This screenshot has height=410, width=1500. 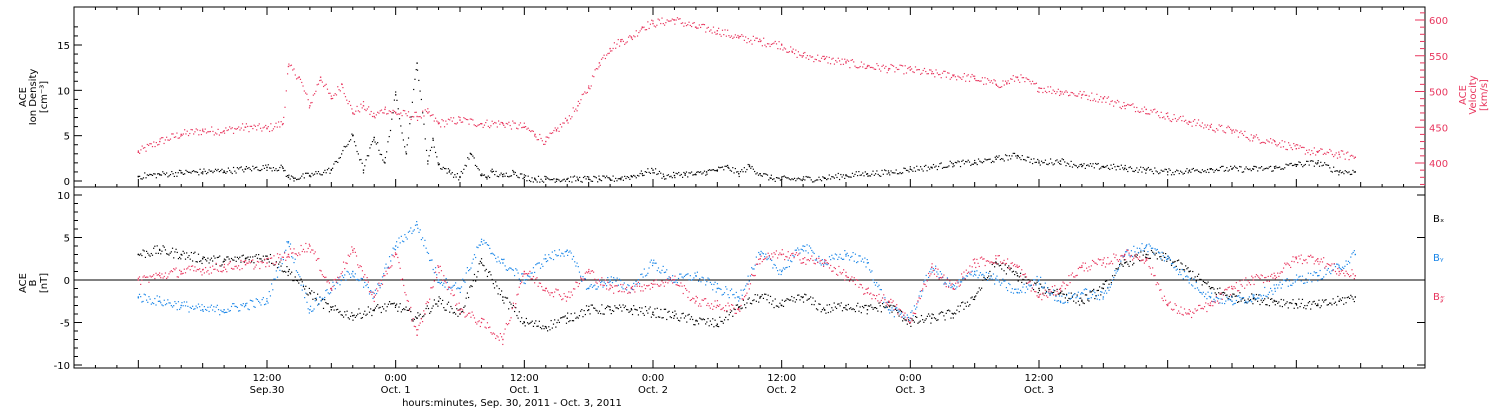 I want to click on x-tick-date-label: Oct. 3, so click(x=1039, y=390).